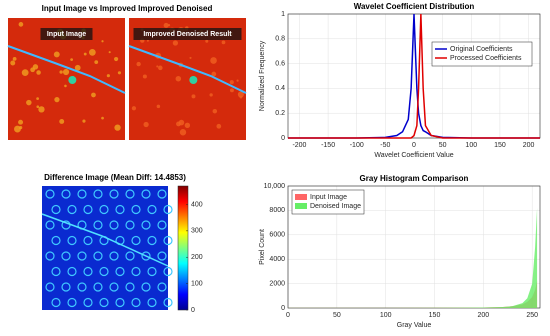 This screenshot has width=550, height=336. Describe the element at coordinates (328, 197) in the screenshot. I see `legend-label: Input Image` at that location.